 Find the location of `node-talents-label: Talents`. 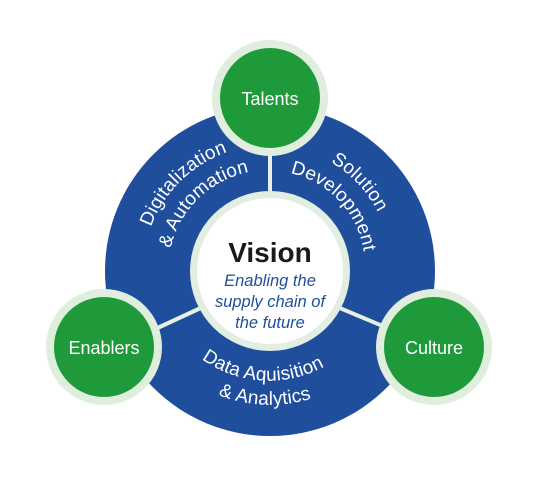

node-talents-label: Talents is located at coordinates (269, 99).